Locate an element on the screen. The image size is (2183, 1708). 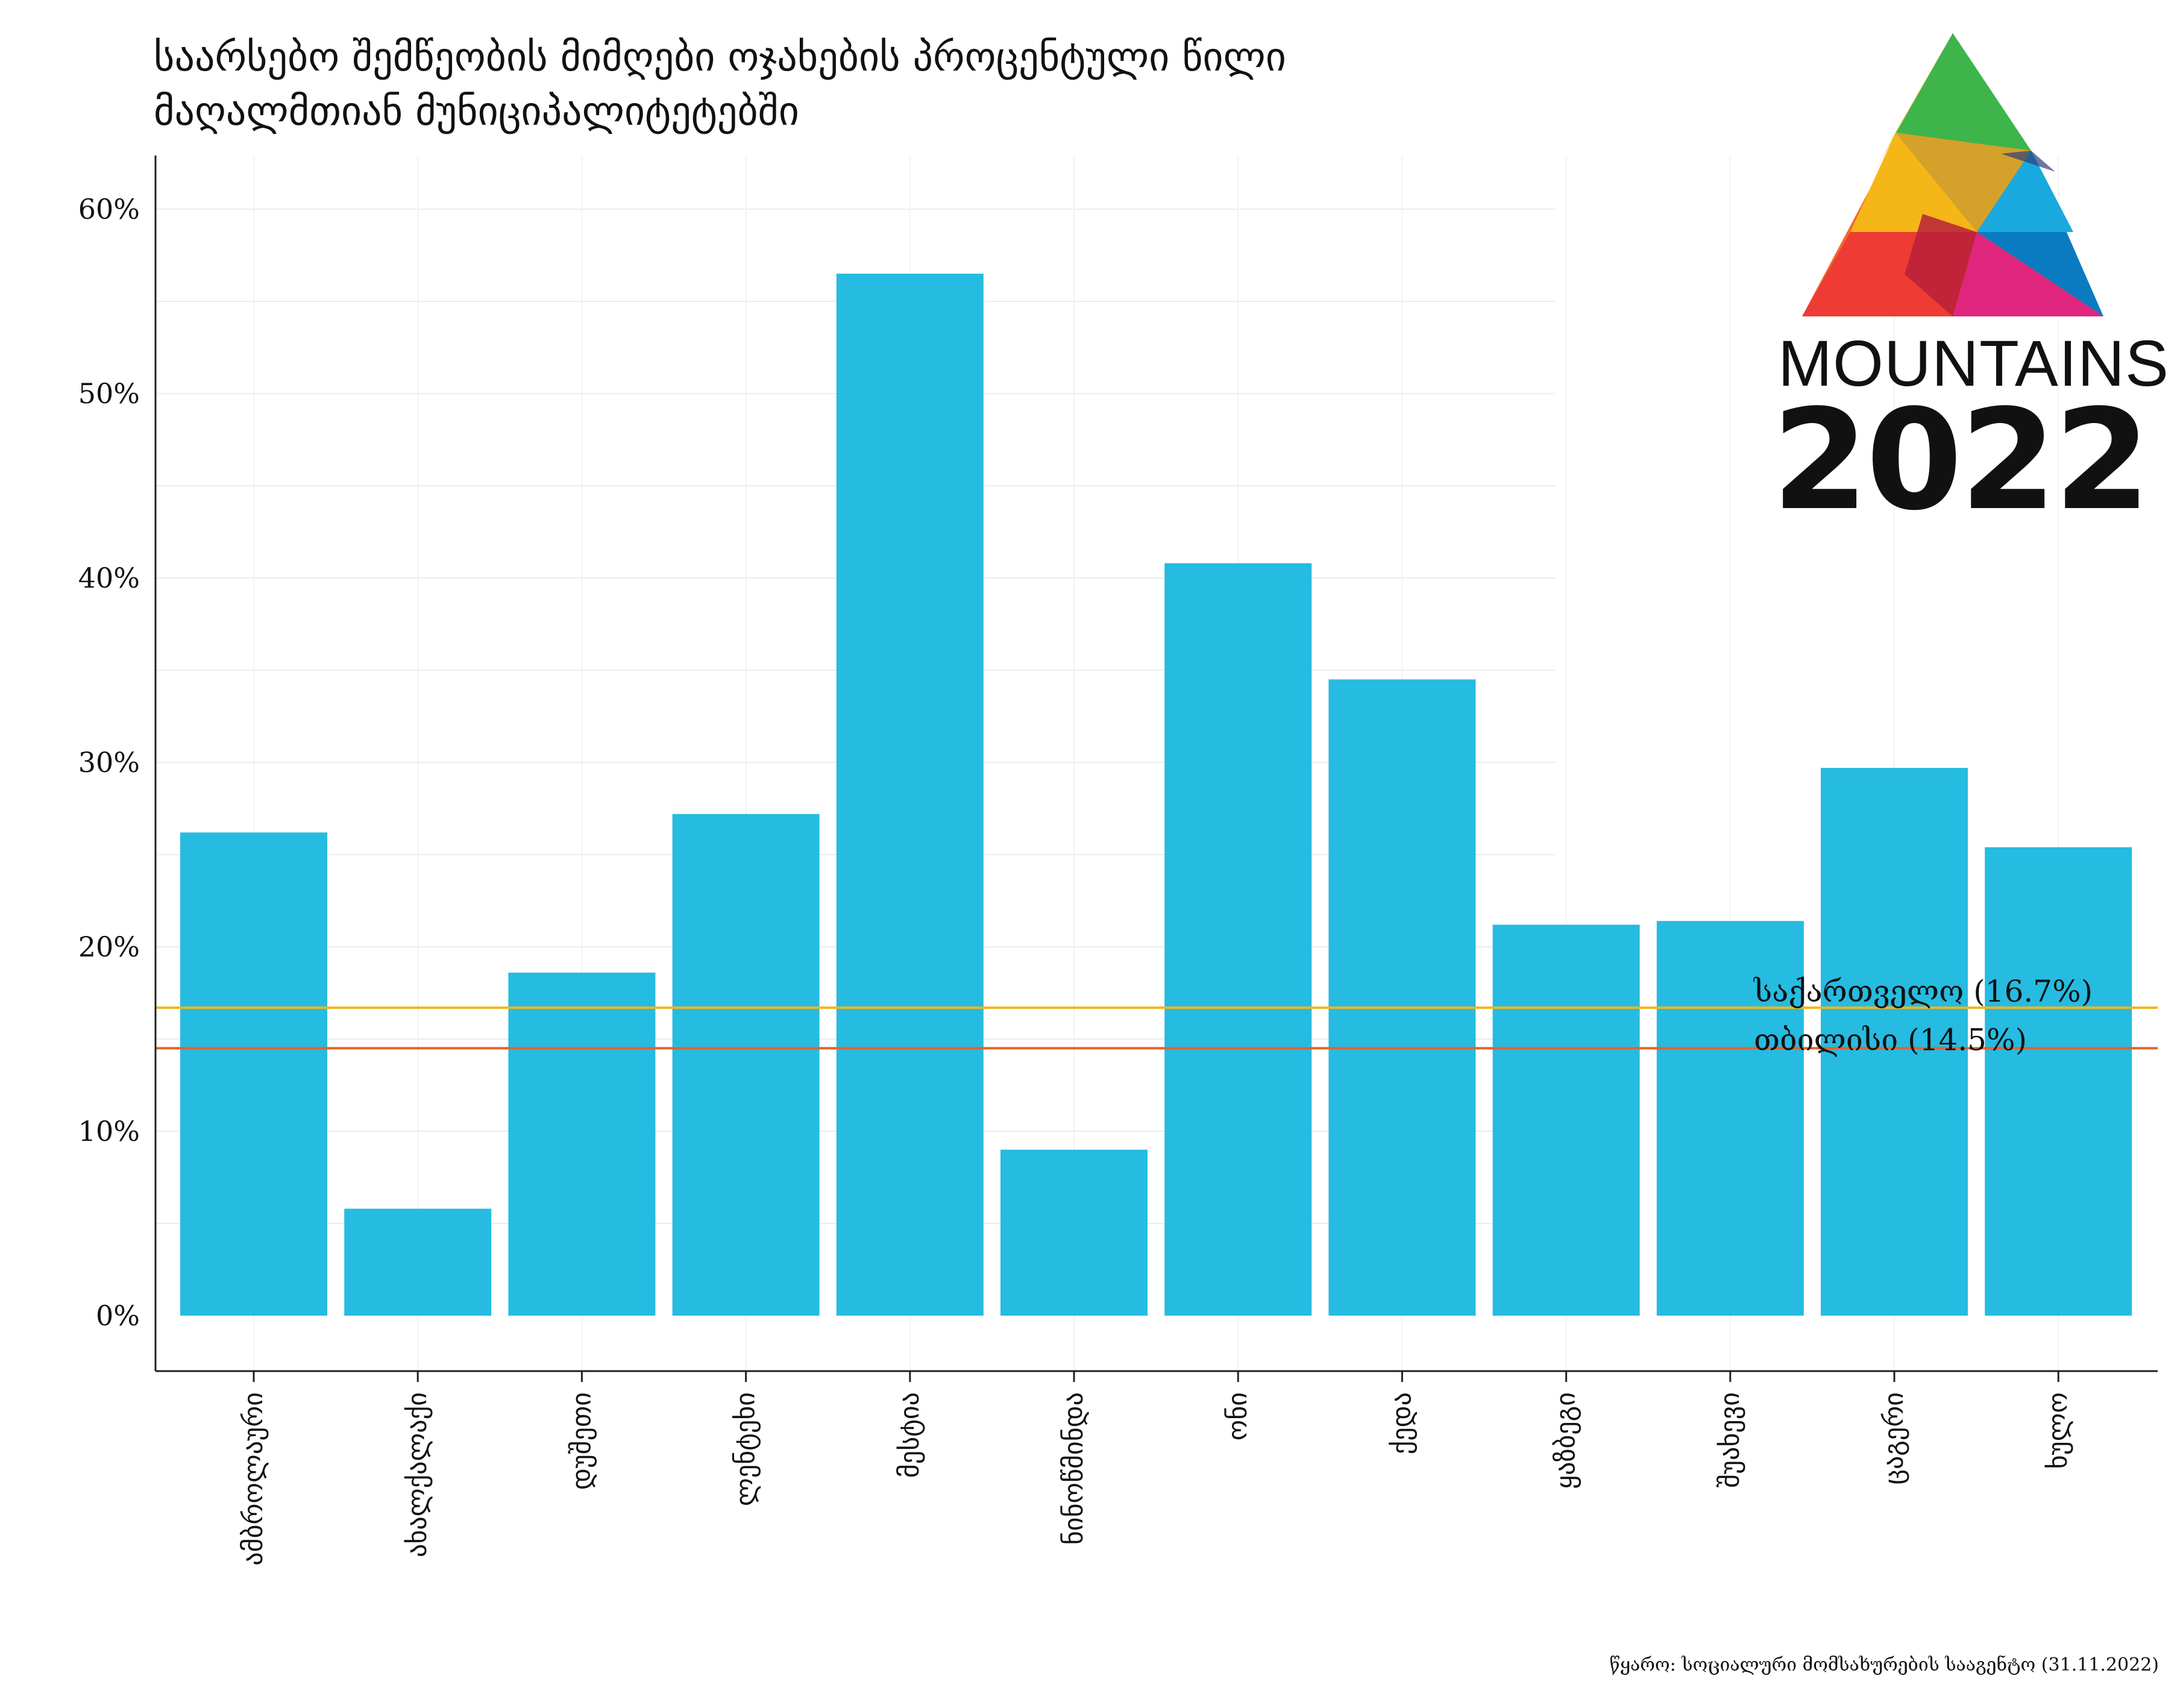
bar-შუახევი is located at coordinates (1730, 1118).